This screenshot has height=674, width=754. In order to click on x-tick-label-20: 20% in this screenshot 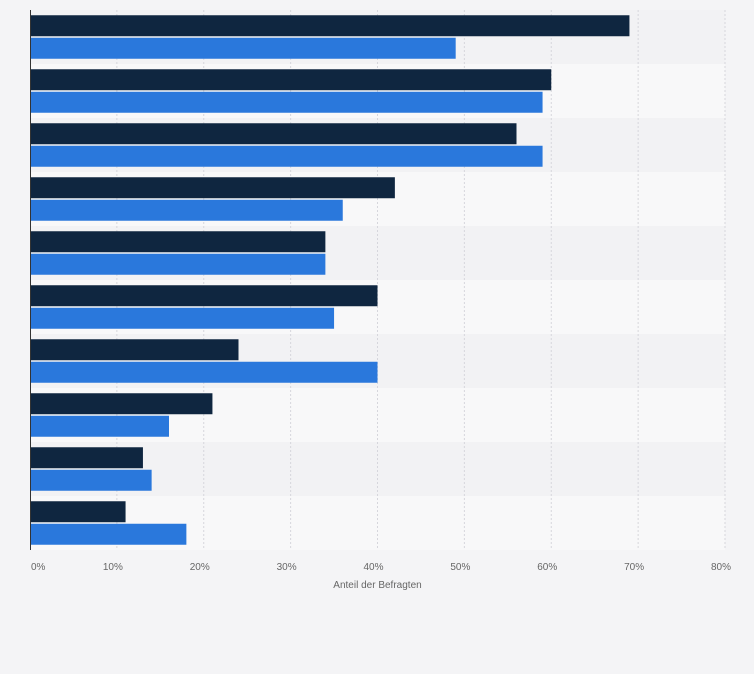, I will do `click(200, 567)`.